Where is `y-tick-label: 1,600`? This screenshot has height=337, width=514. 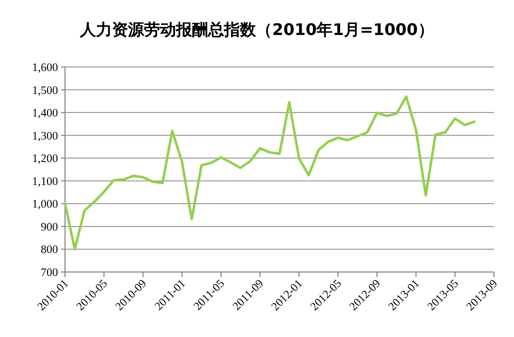 y-tick-label: 1,600 is located at coordinates (45, 68).